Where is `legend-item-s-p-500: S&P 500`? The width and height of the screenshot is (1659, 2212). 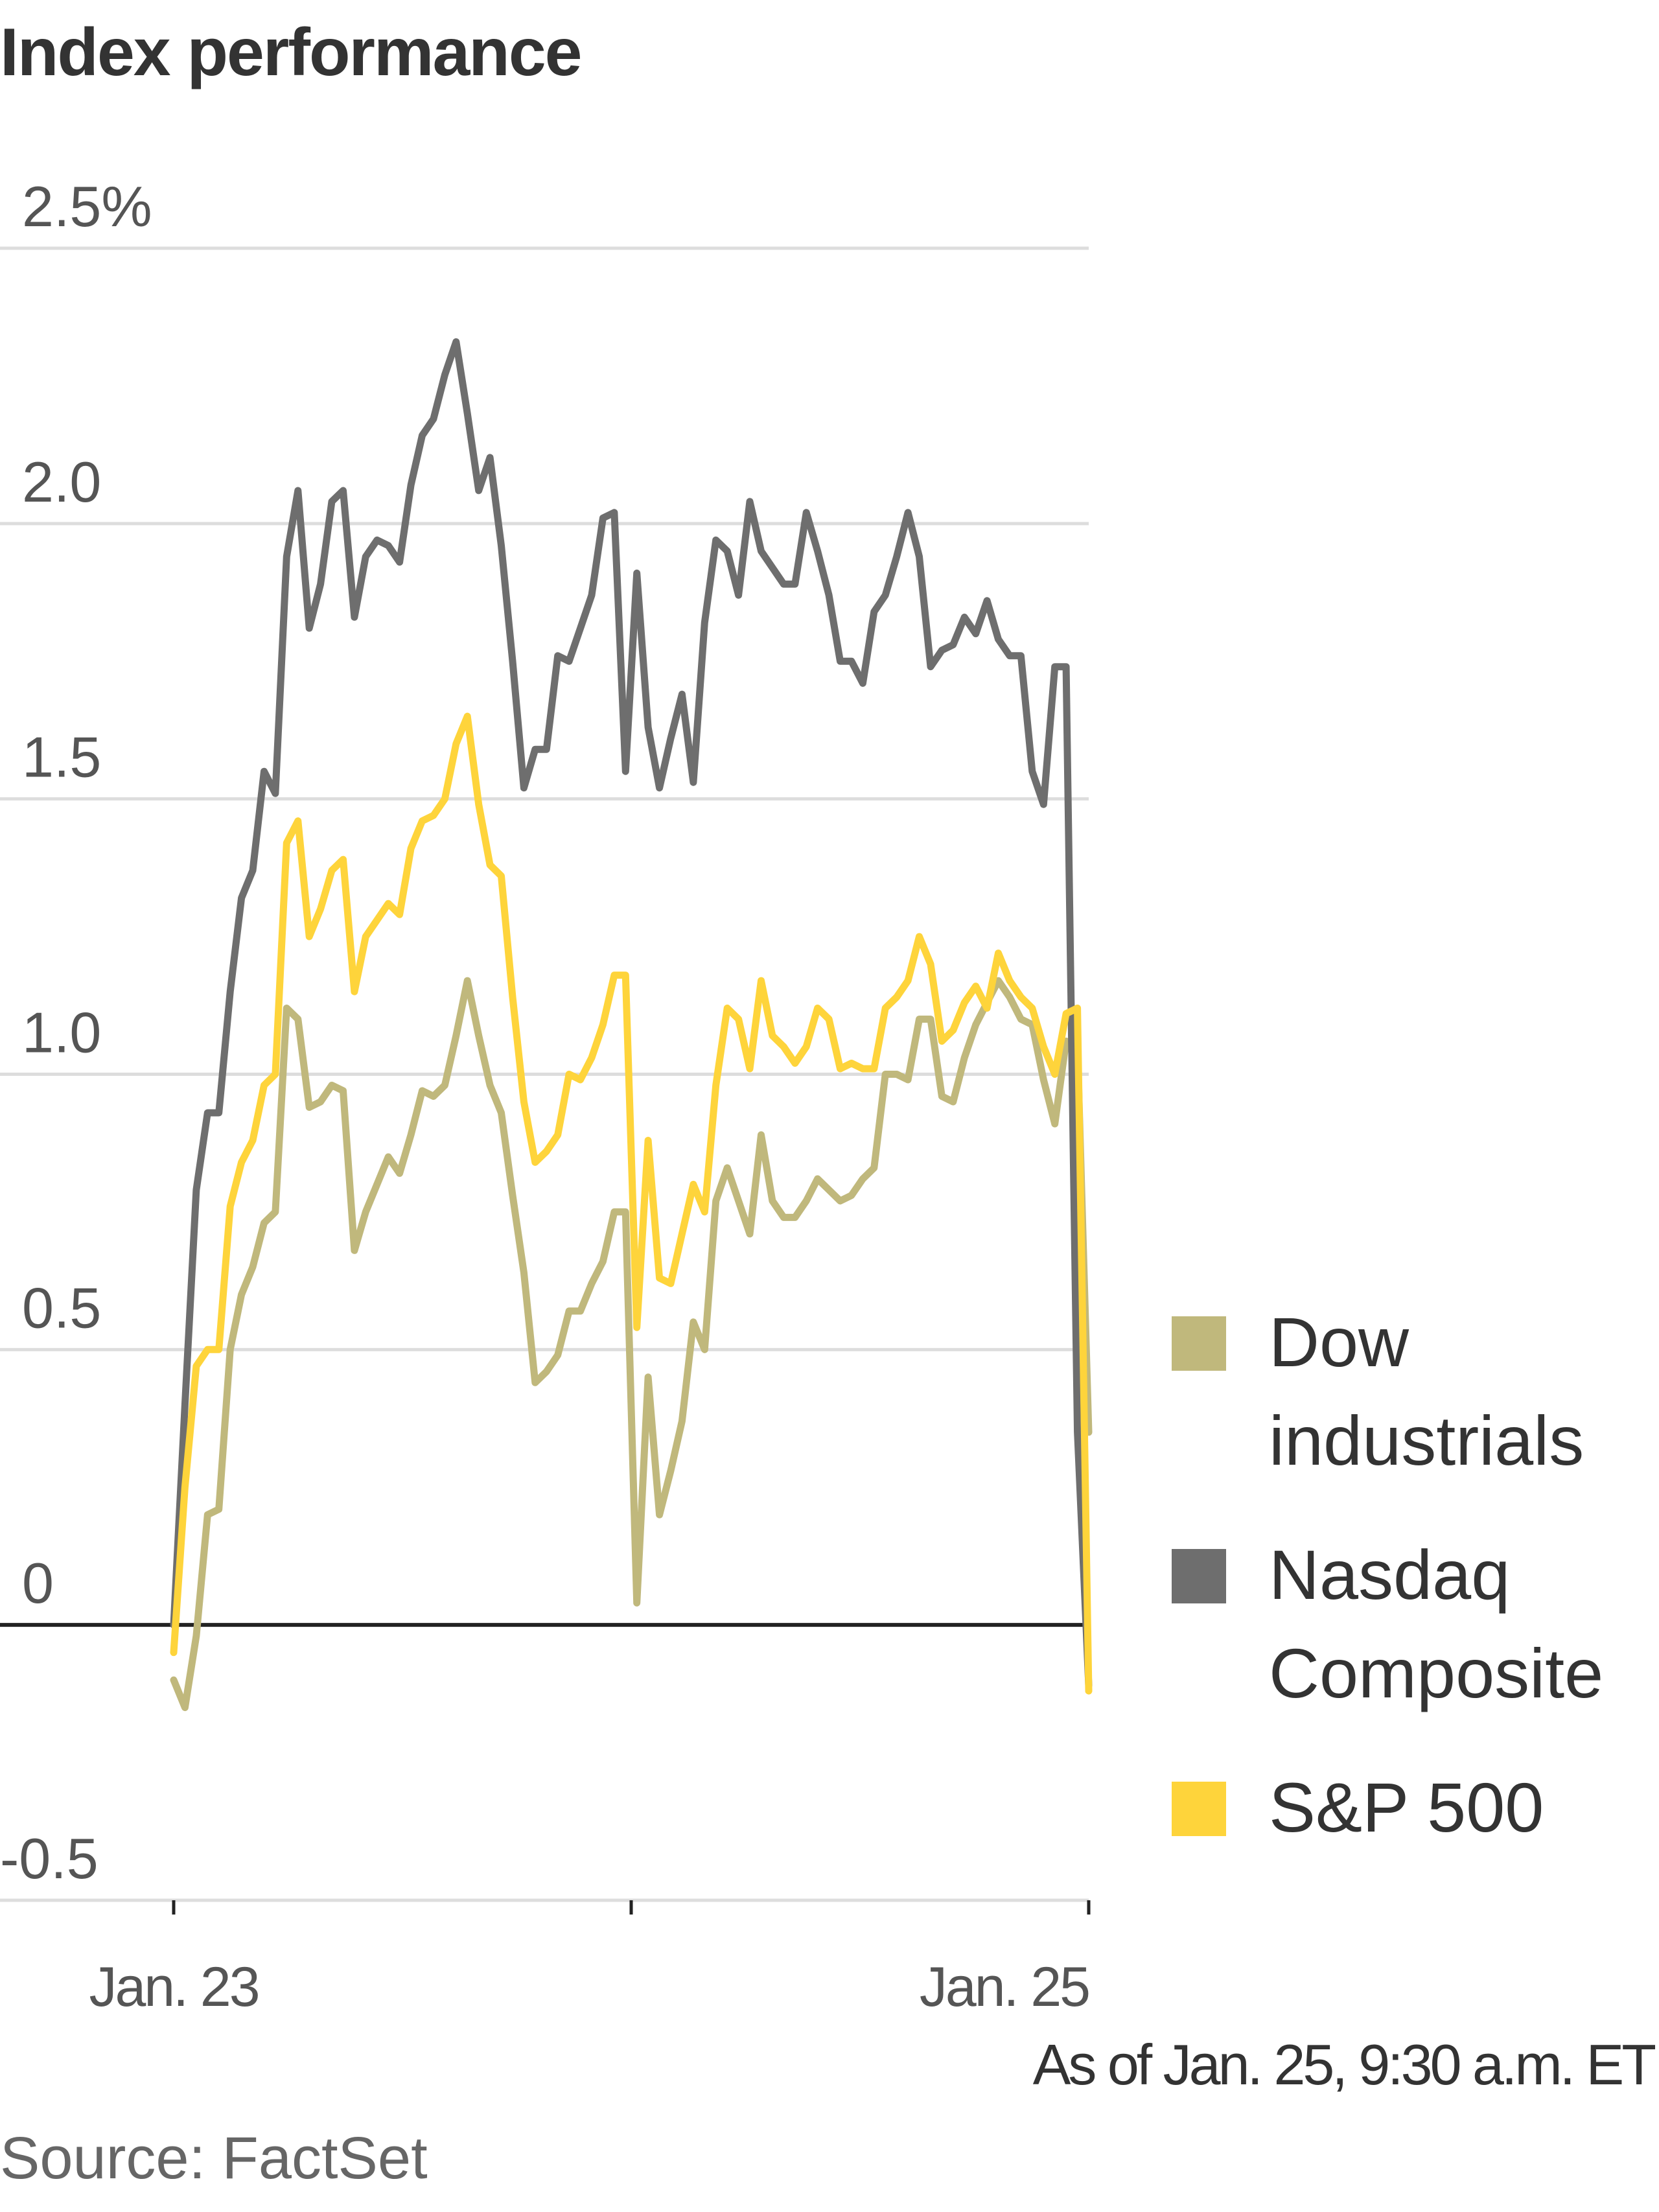 legend-item-s-p-500: S&P 500 is located at coordinates (1416, 1807).